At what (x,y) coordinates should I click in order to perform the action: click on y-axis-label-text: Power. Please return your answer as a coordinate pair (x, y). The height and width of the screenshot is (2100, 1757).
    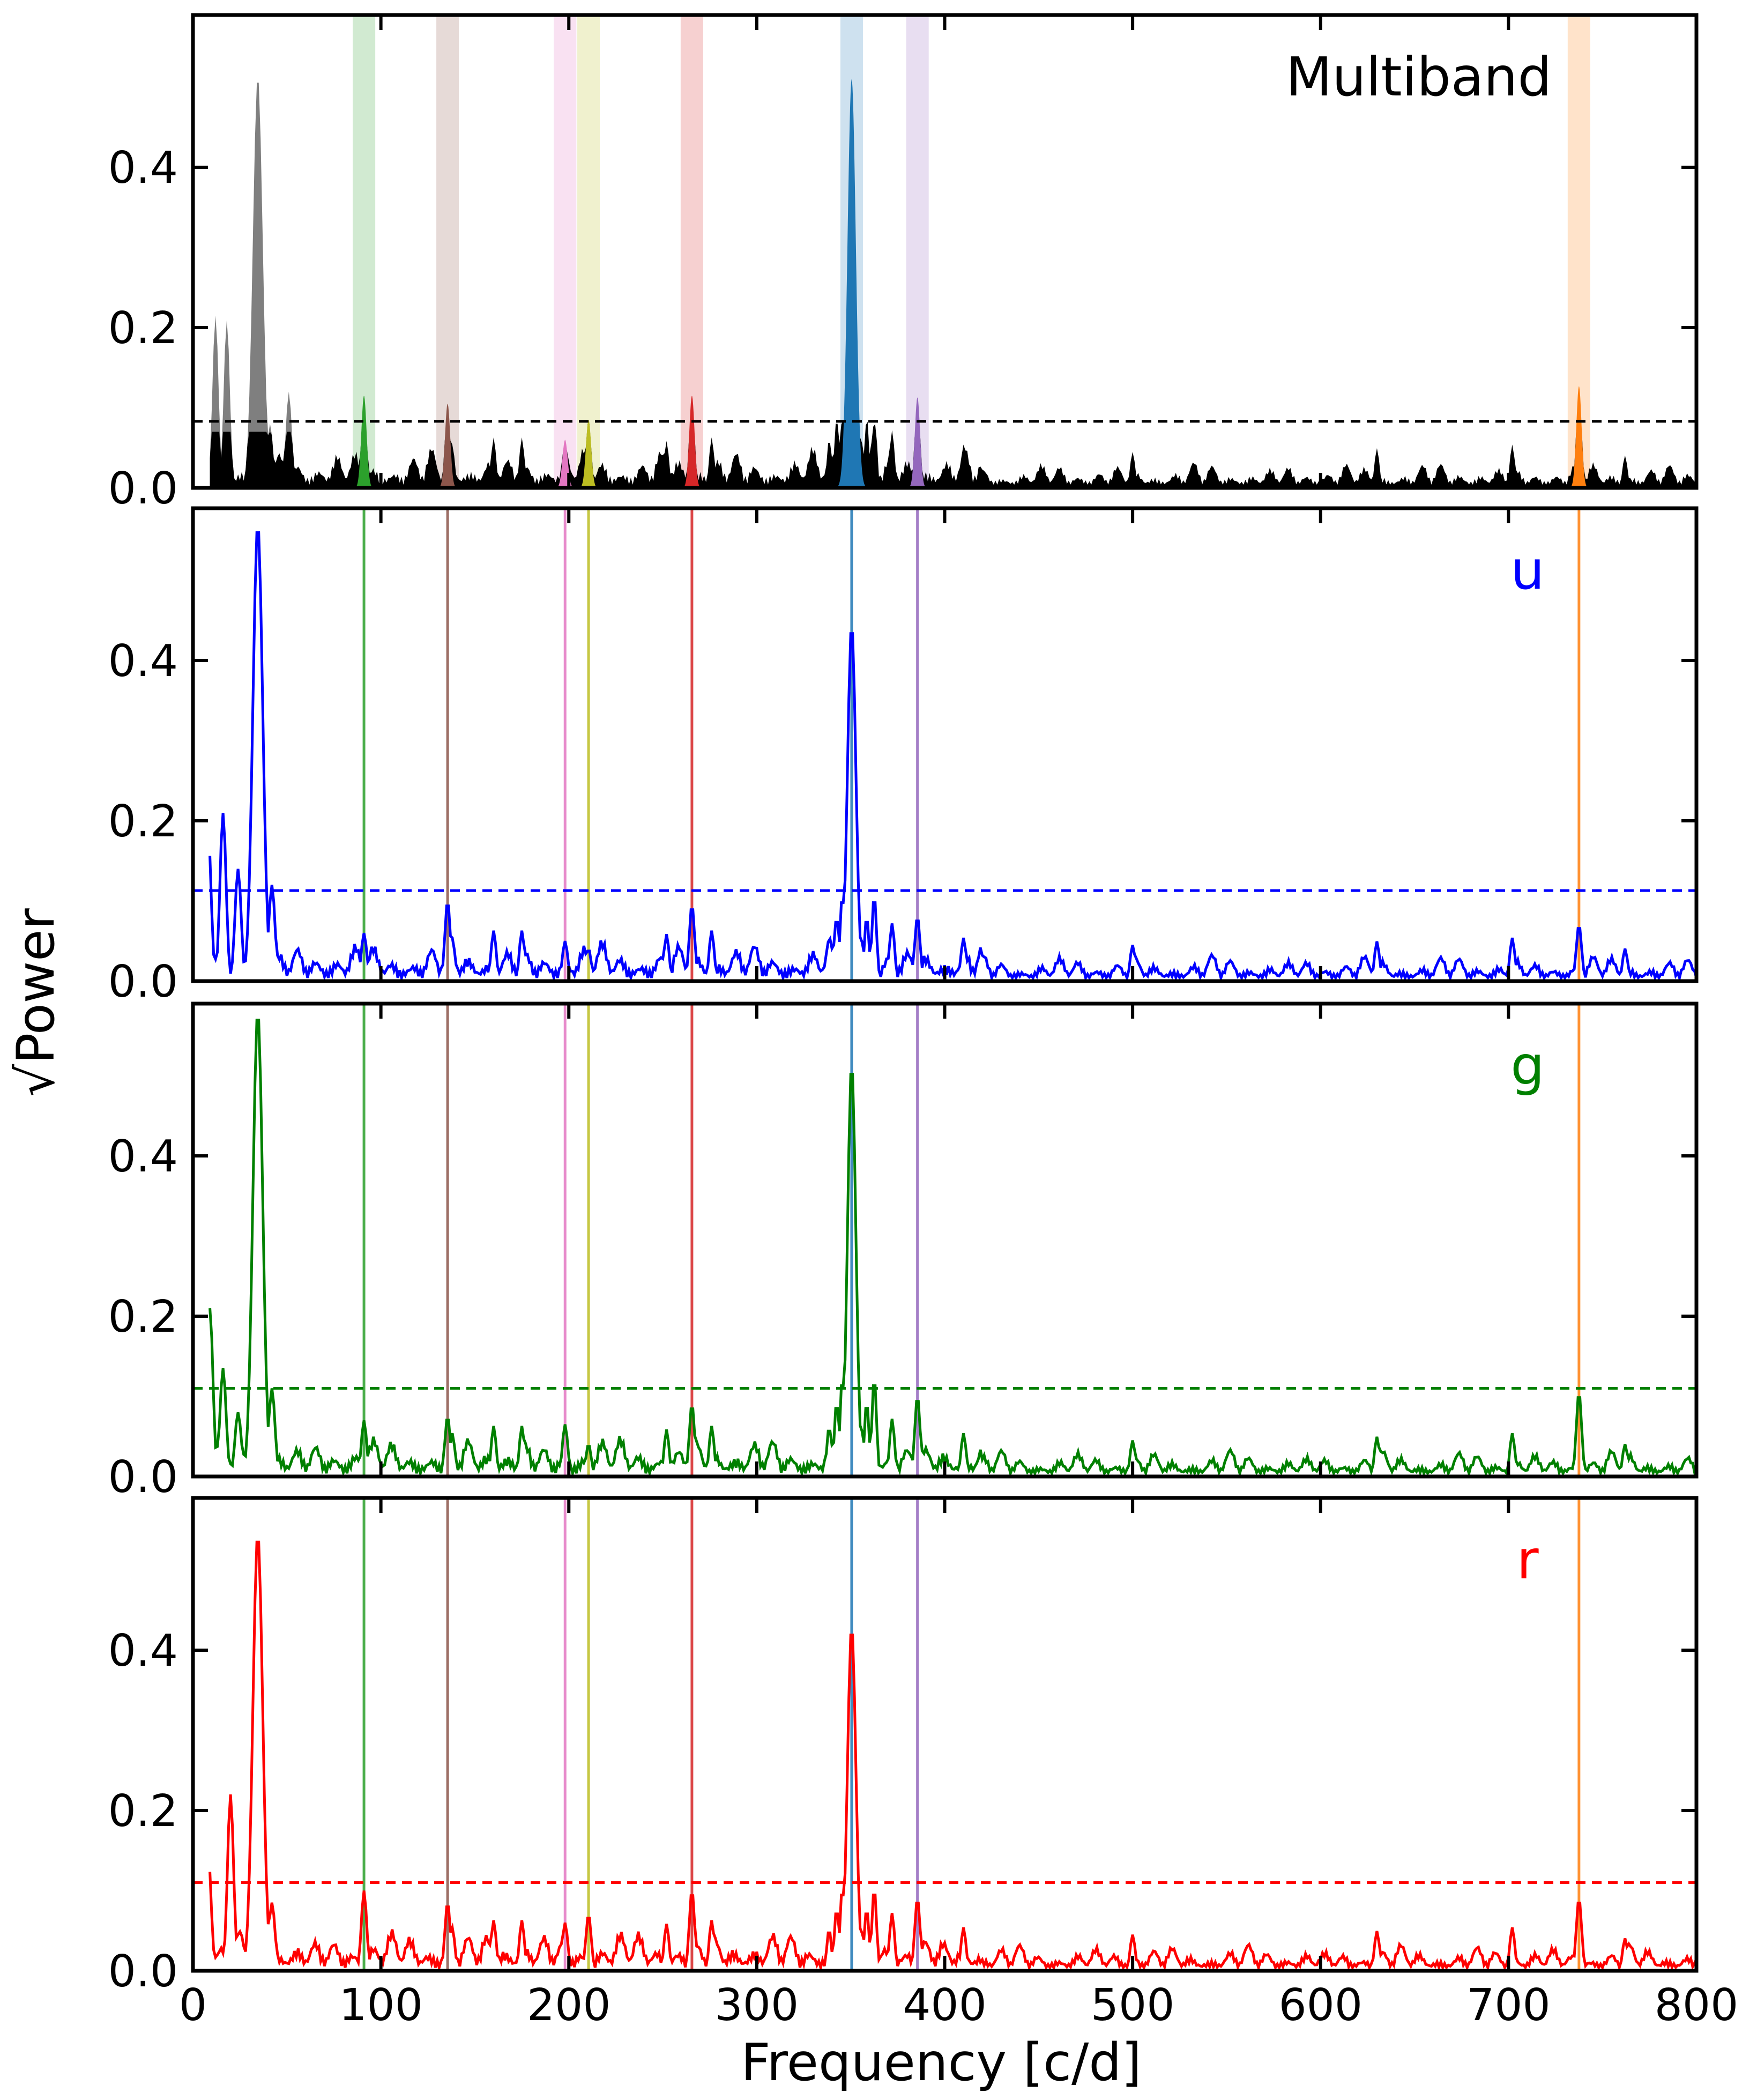
    Looking at the image, I should click on (36, 986).